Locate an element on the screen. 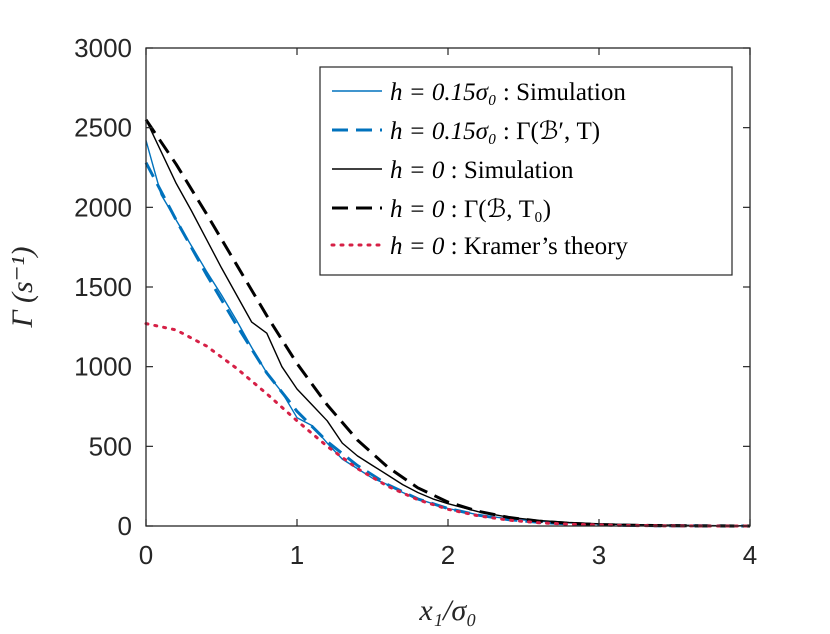 The width and height of the screenshot is (830, 634). legend-desc: Γ(ℬ′, T) is located at coordinates (558, 131).